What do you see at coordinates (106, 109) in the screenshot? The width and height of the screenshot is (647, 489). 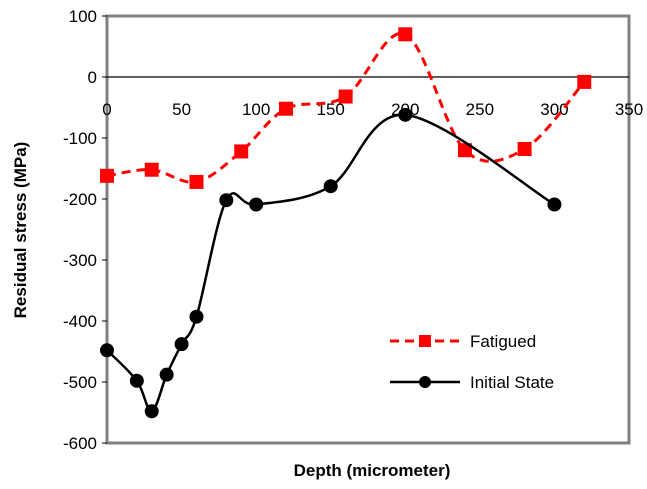 I see `x-tick-label: 0` at bounding box center [106, 109].